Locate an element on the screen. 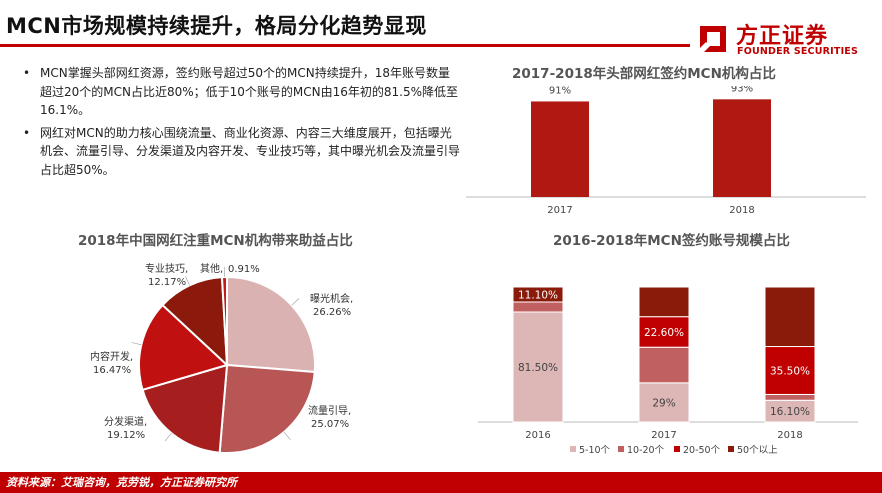 The width and height of the screenshot is (882, 493). slice-name: 其他, is located at coordinates (211, 268).